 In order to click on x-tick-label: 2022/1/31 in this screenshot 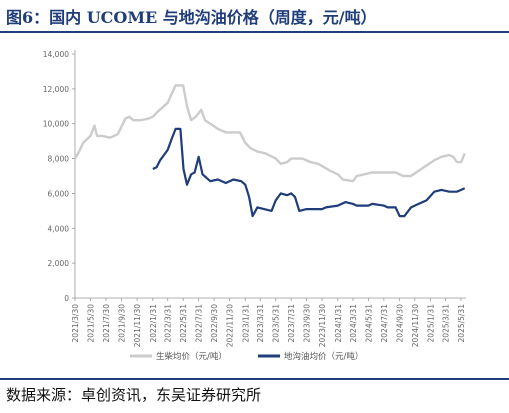, I will do `click(153, 323)`.